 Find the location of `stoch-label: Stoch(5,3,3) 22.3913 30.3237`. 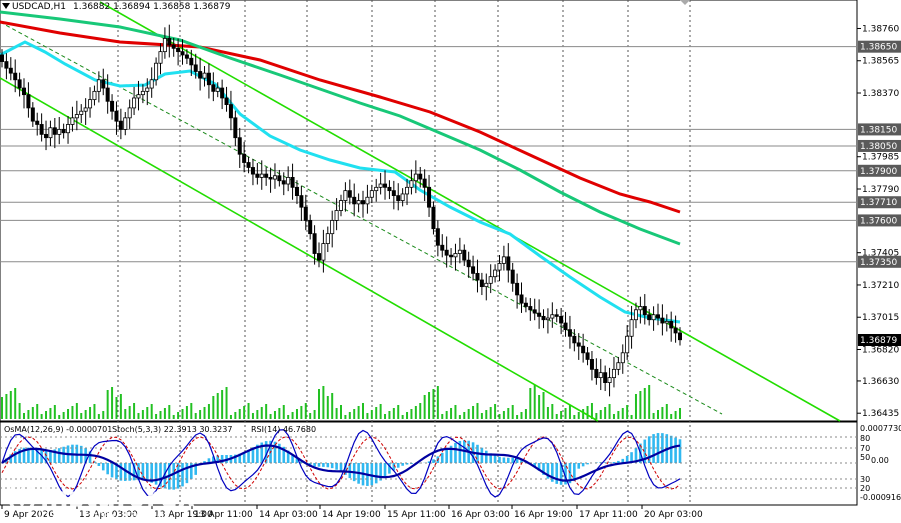

stoch-label: Stoch(5,3,3) 22.3913 30.3237 is located at coordinates (172, 429).